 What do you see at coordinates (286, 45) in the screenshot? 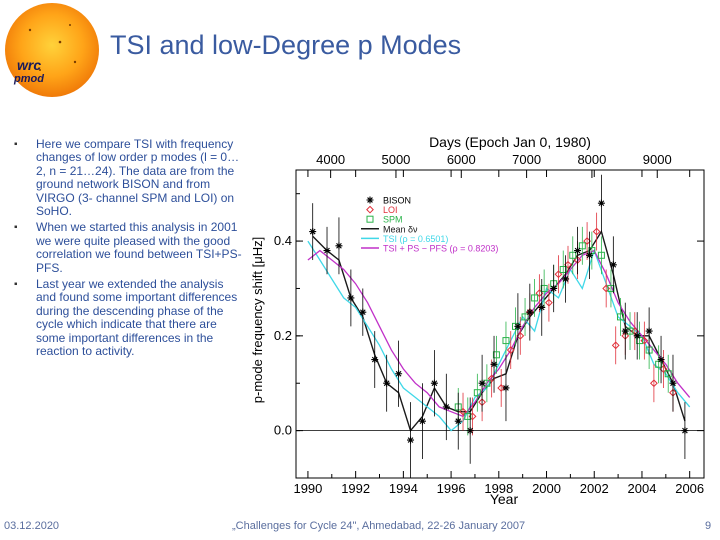
I see `slide-title: TSI and low-Degree p Modes` at bounding box center [286, 45].